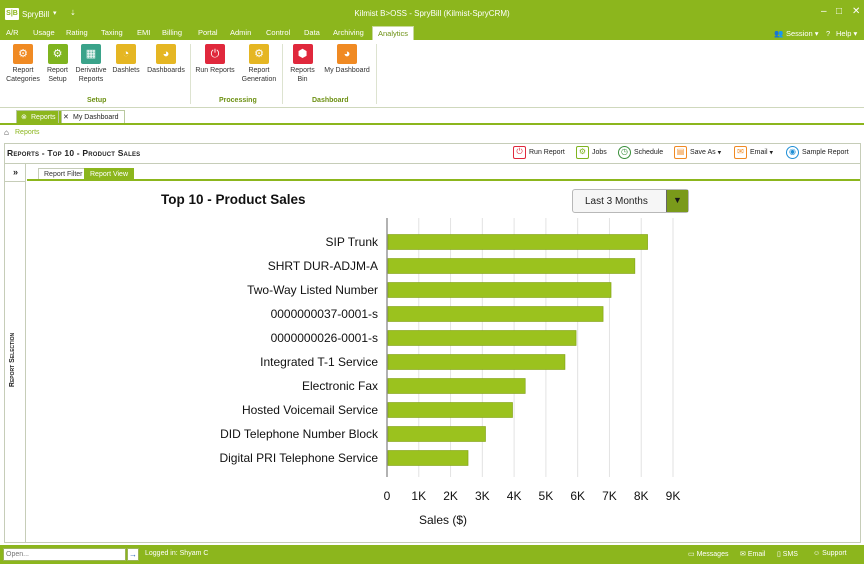 The width and height of the screenshot is (864, 564). What do you see at coordinates (319, 362) in the screenshot?
I see `category-label: Integrated T-1 Service` at bounding box center [319, 362].